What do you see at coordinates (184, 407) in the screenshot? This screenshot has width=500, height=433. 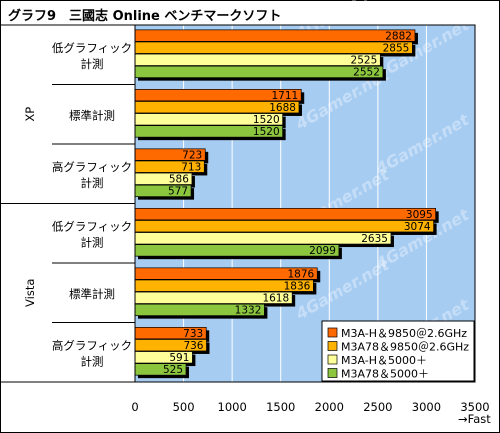 I see `tick-label: 500` at bounding box center [184, 407].